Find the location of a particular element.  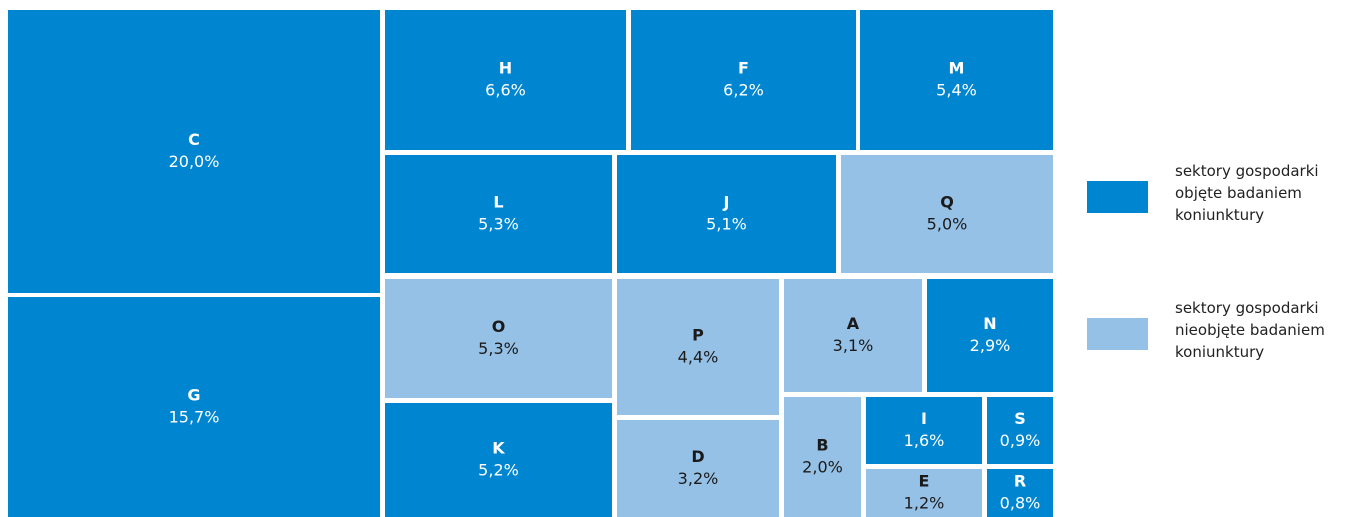

tile-name: P is located at coordinates (698, 335).